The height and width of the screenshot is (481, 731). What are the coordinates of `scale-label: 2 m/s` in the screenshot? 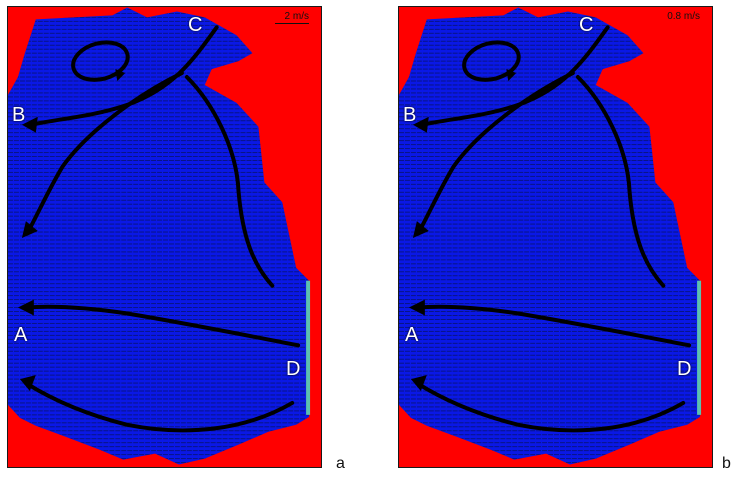 It's located at (296, 16).